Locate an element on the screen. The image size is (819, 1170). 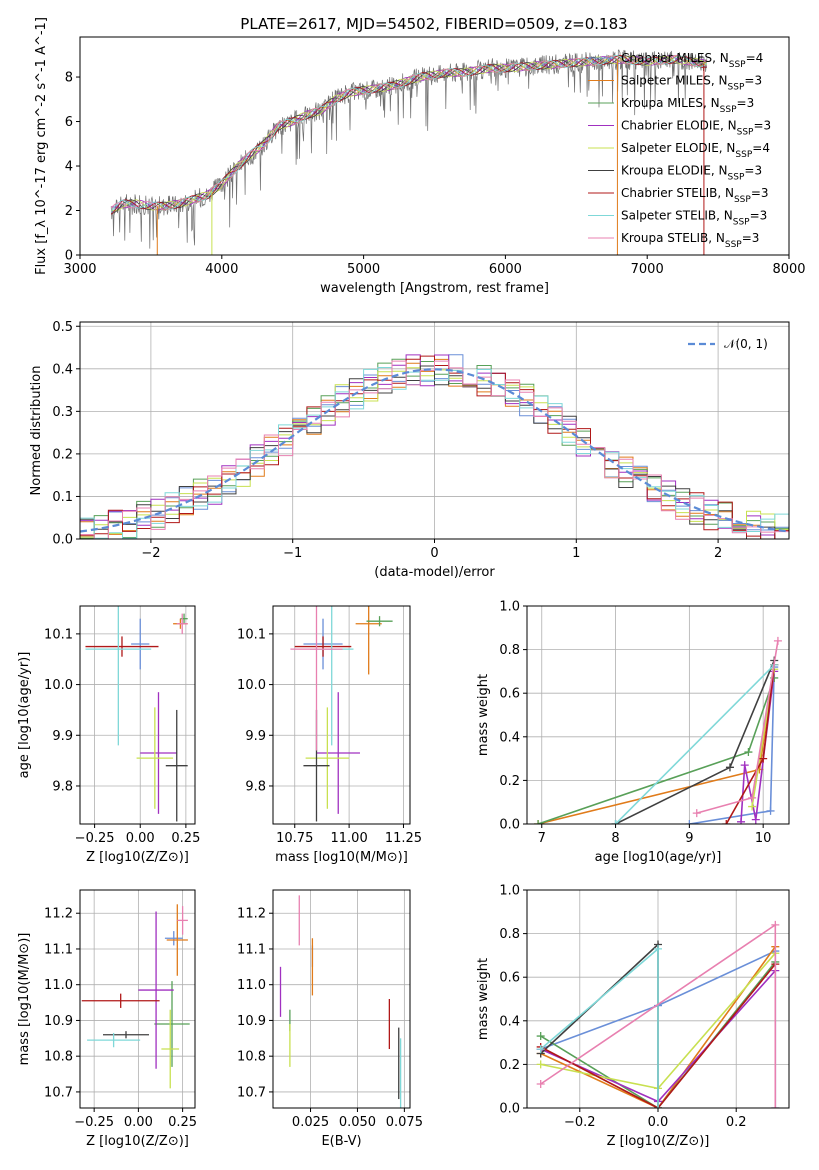
x-tick-label: 11.00 is located at coordinates (349, 838).